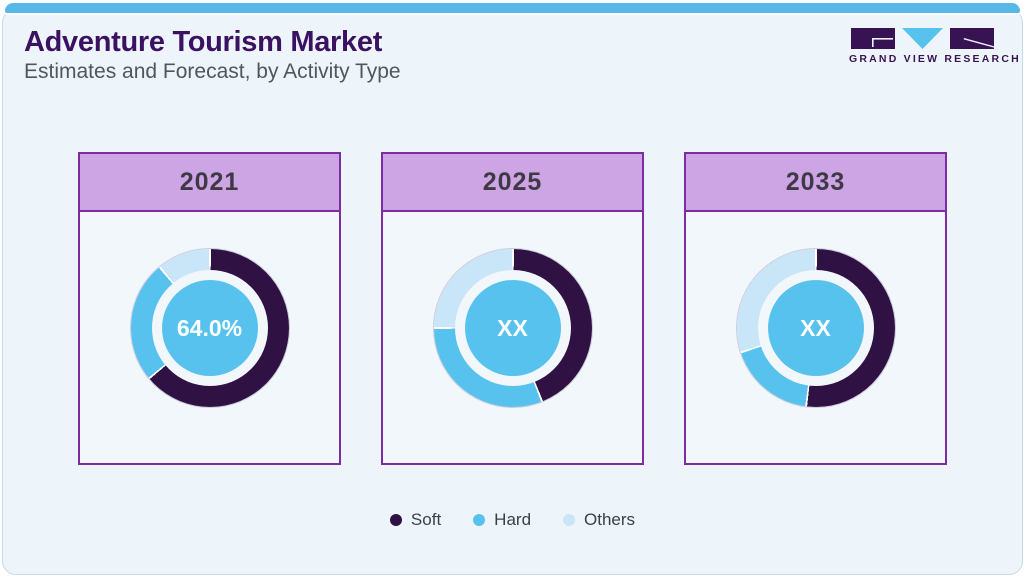  I want to click on gvr-logo: GRAND VIEW RESEARCH, so click(935, 46).